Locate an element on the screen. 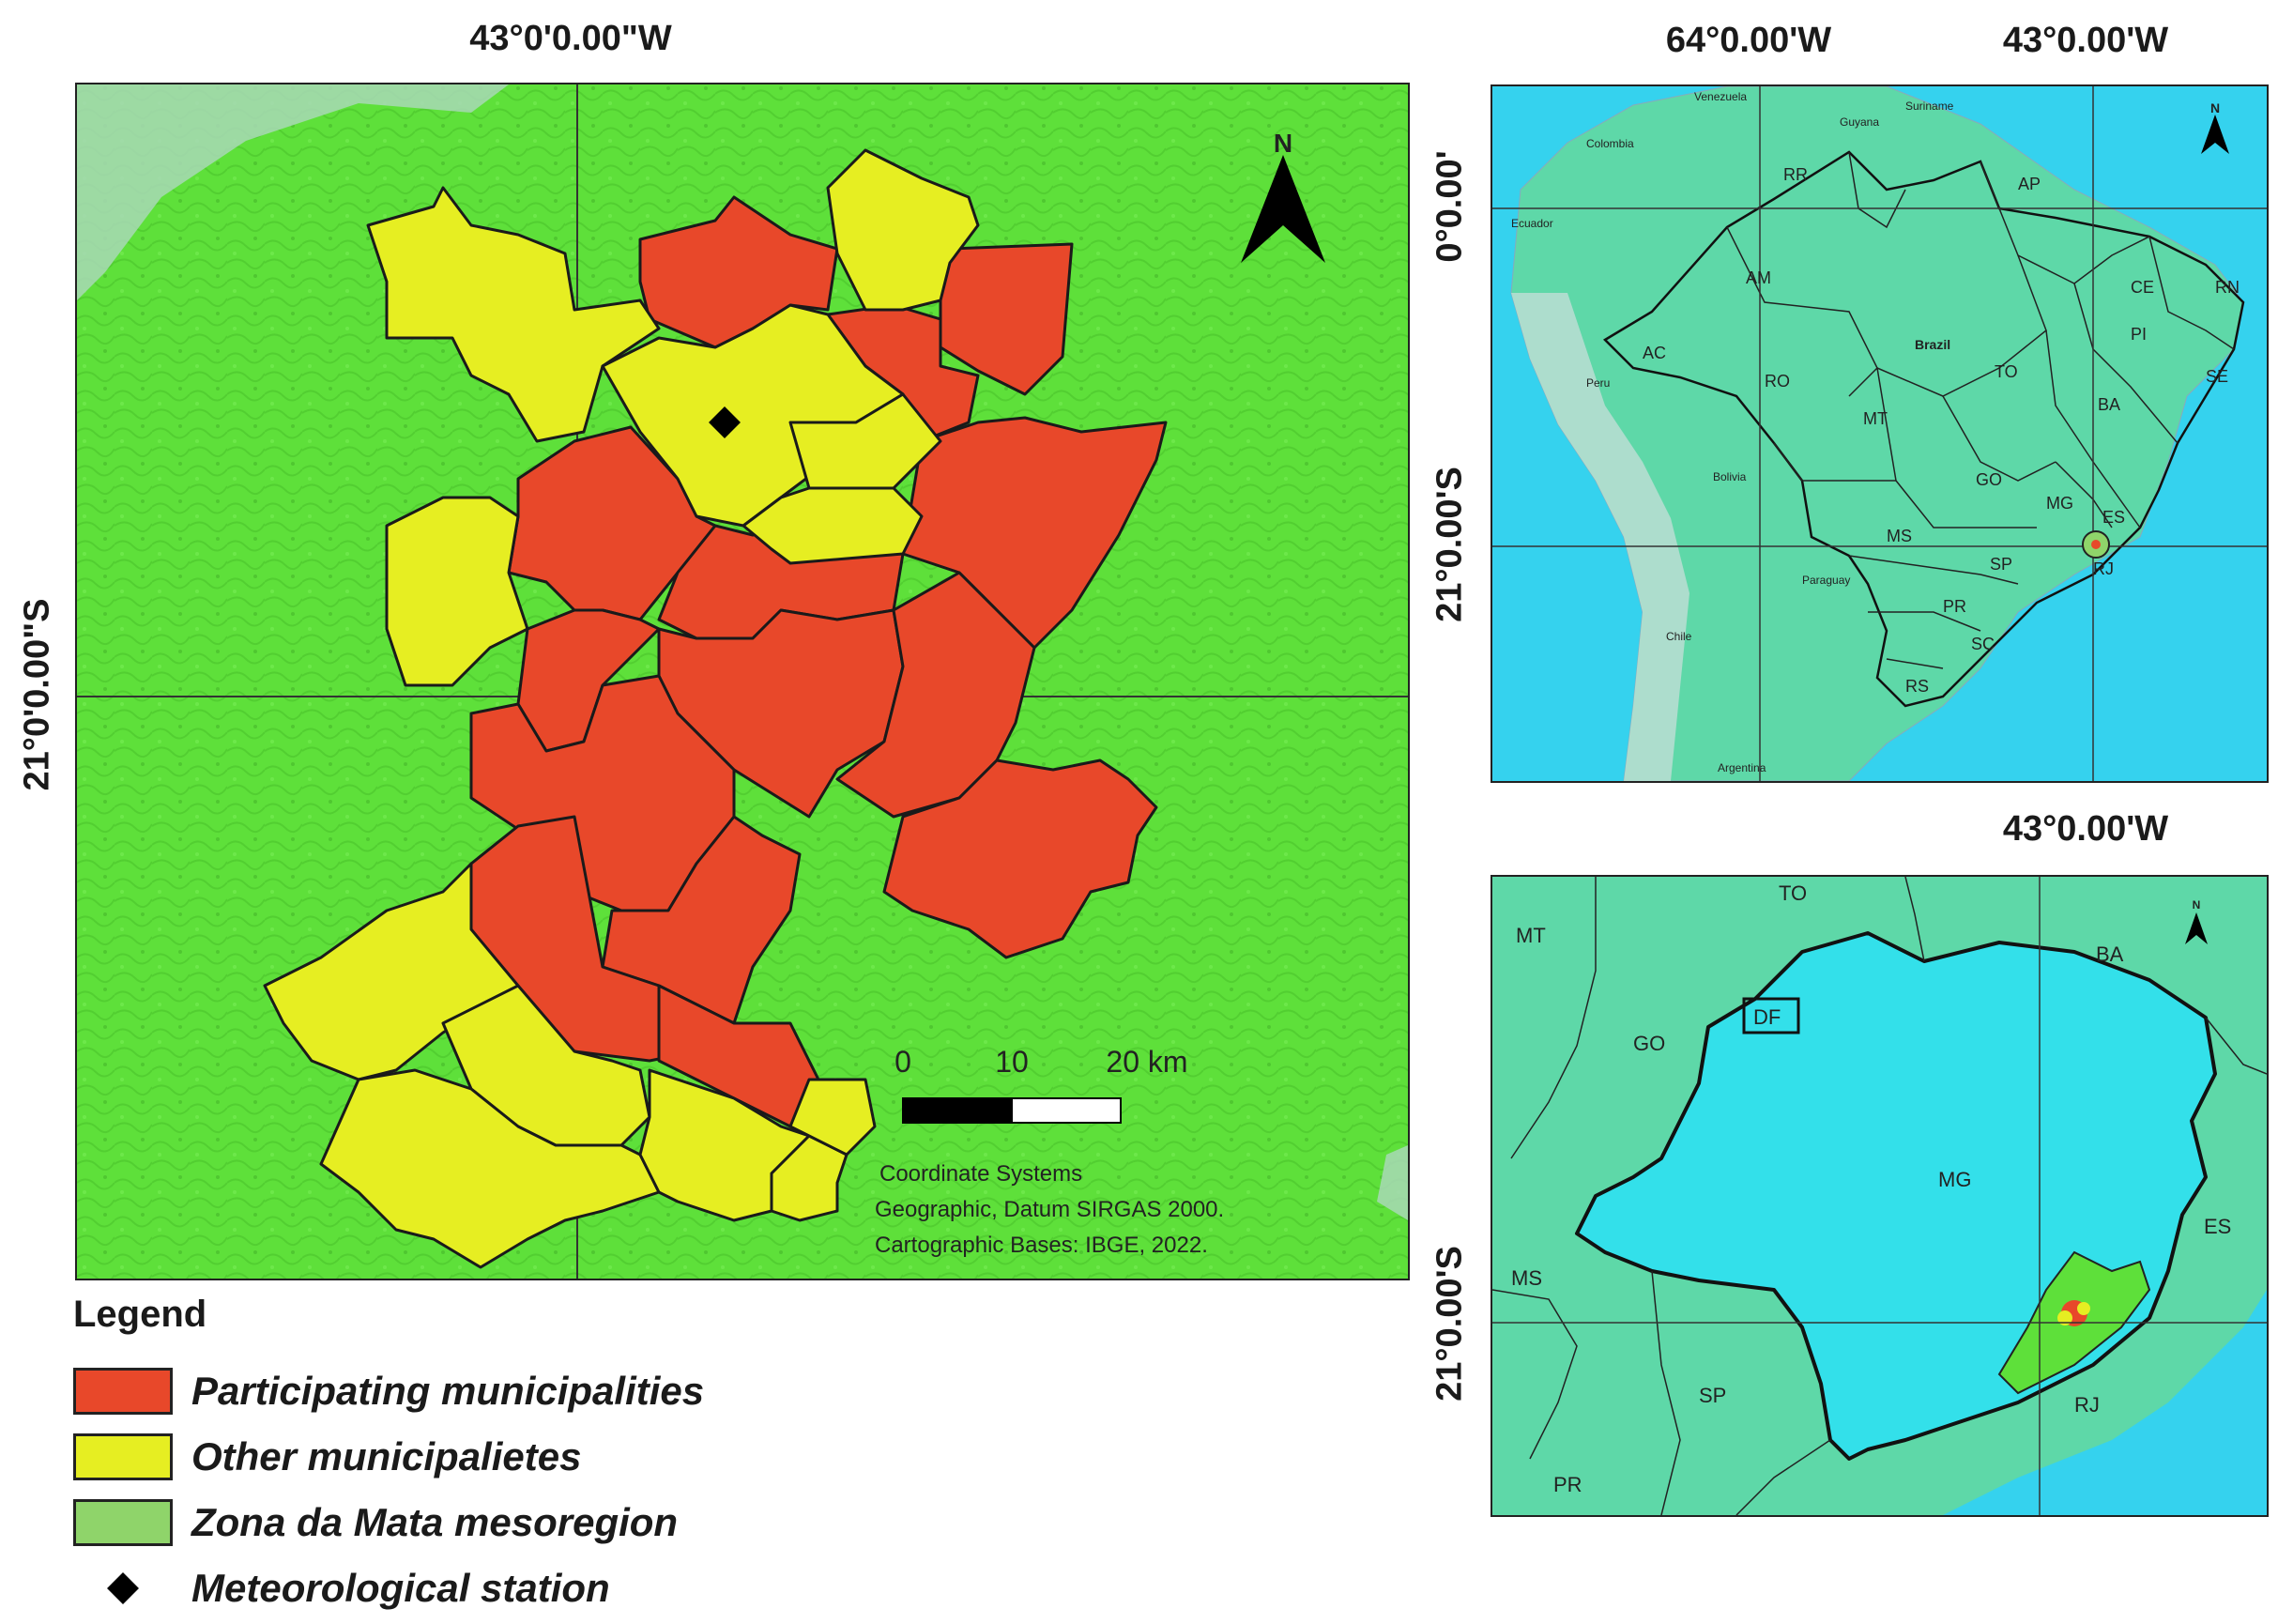 This screenshot has width=2278, height=1624. credits-line-2: Geographic, Datum SIRGAS 2000. is located at coordinates (1049, 1210).